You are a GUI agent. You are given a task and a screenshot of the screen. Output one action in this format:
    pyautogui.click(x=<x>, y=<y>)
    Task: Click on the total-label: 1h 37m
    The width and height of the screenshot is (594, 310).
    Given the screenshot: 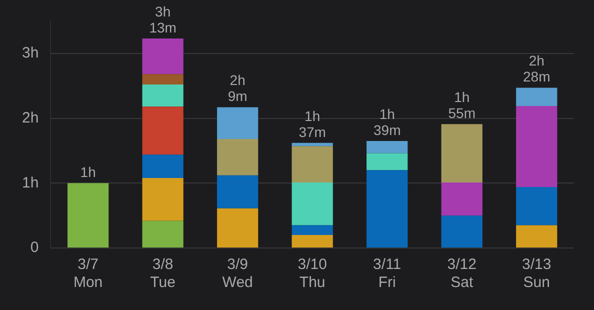 What is the action you would take?
    pyautogui.click(x=312, y=124)
    